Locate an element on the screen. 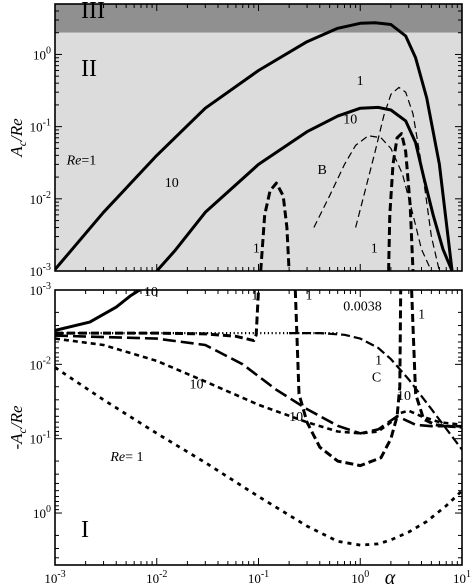  annotation-8: 1 is located at coordinates (256, 249).